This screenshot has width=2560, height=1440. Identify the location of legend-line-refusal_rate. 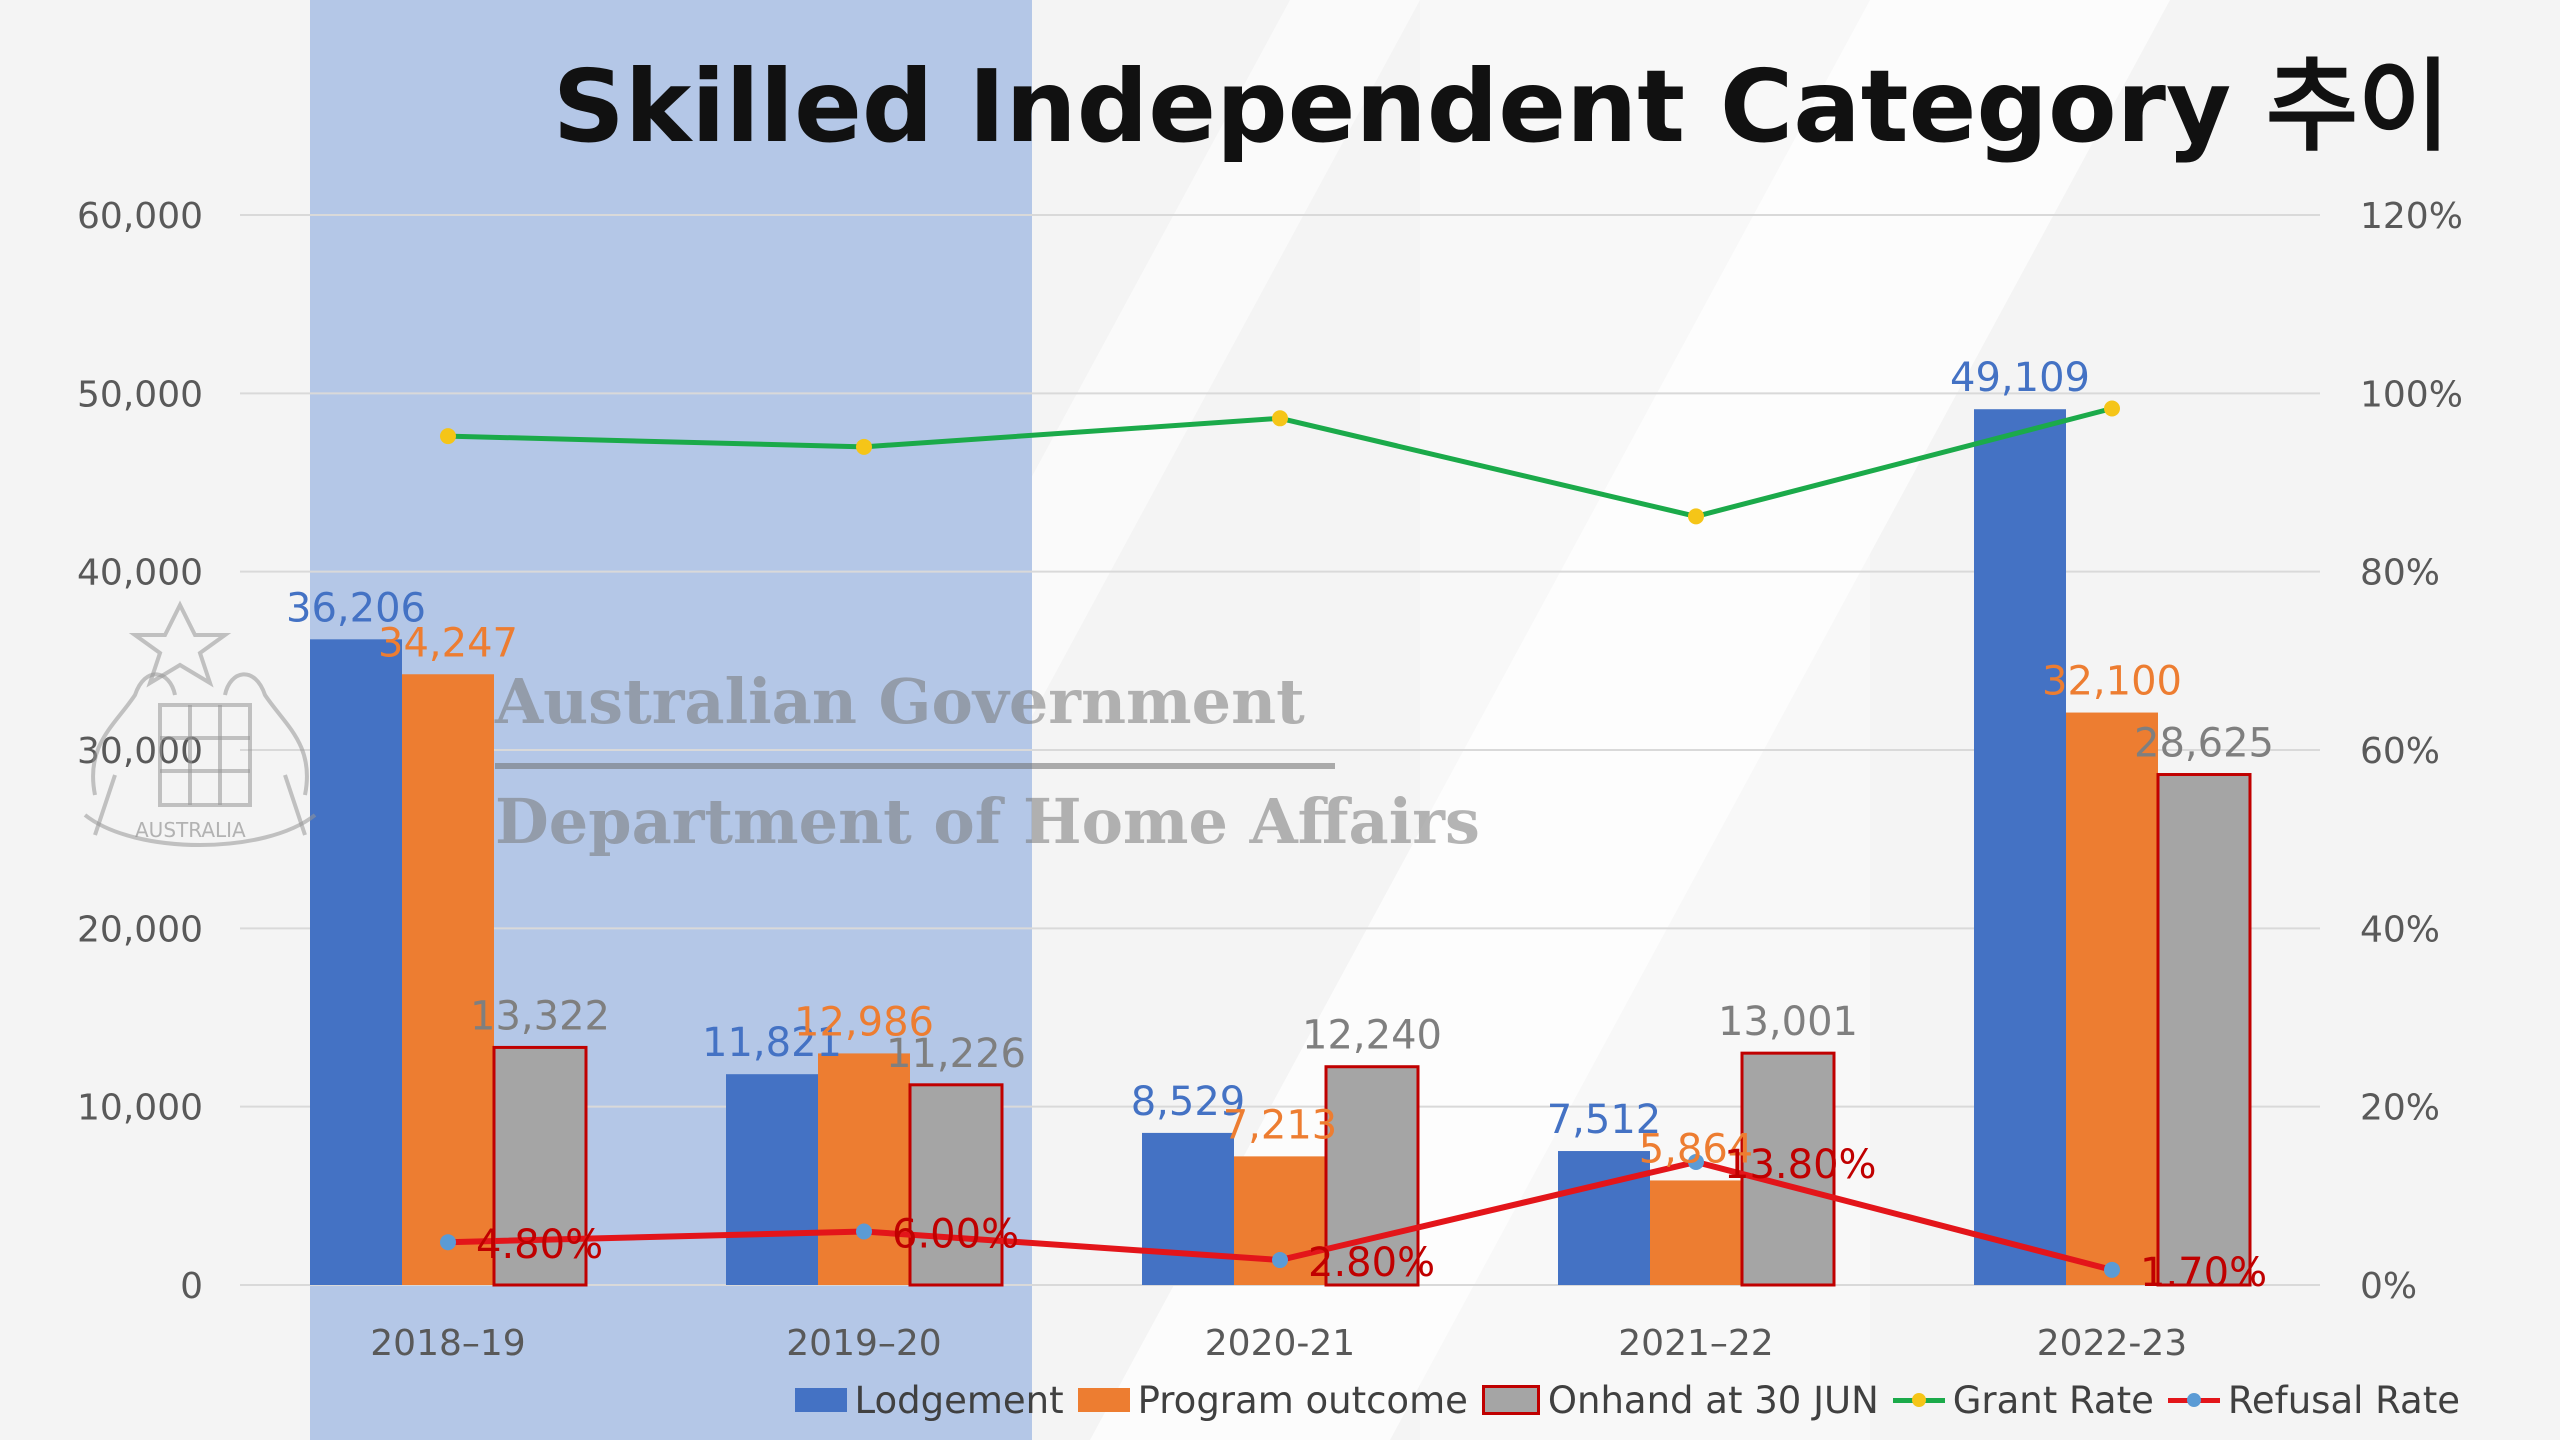
(2193, 1400).